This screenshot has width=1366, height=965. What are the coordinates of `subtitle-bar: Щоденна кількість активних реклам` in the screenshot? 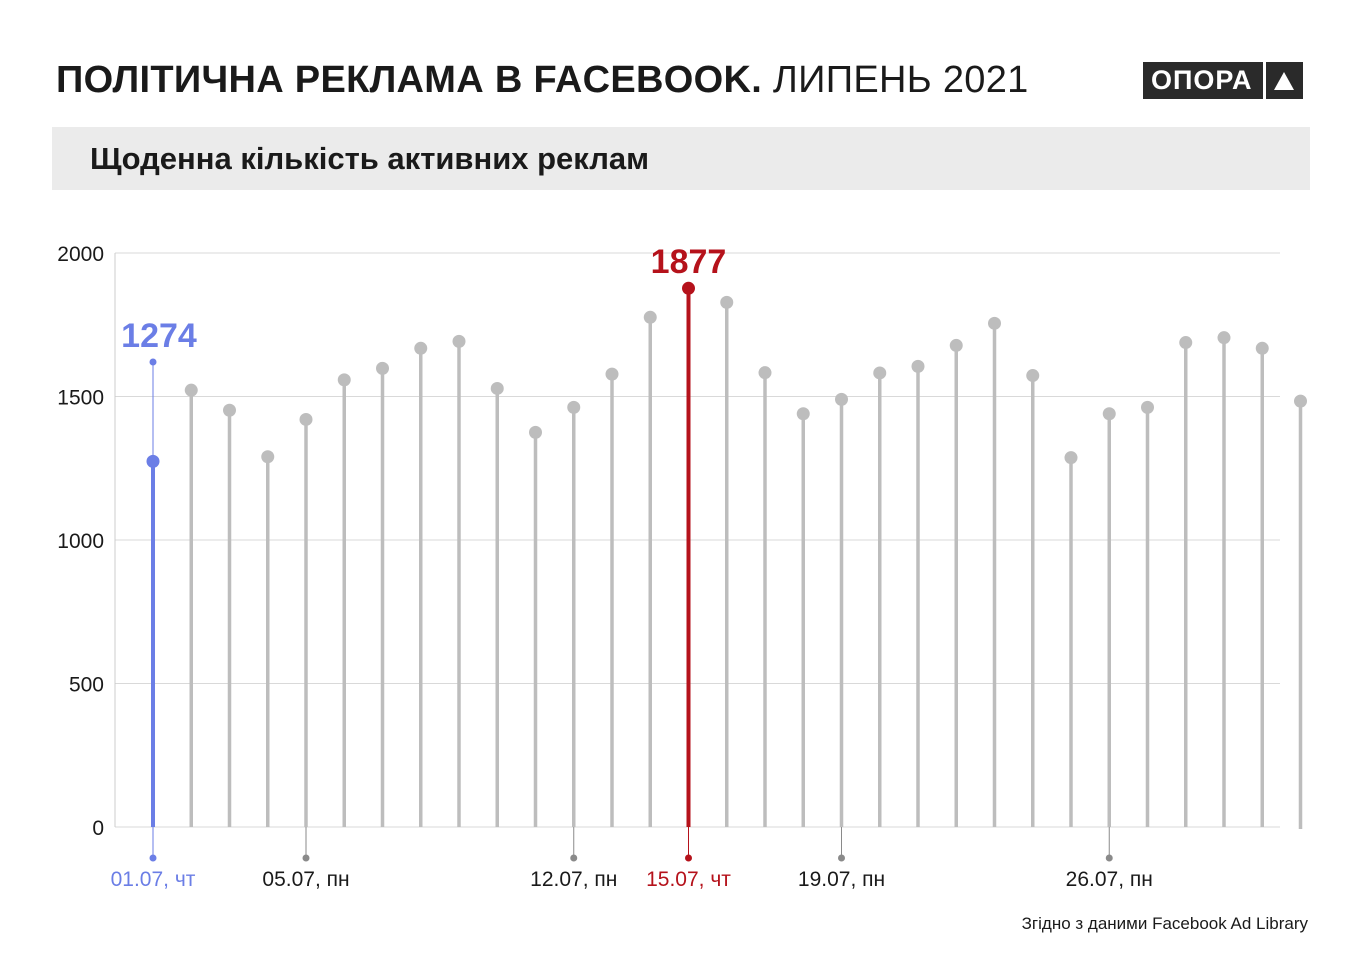 It's located at (681, 158).